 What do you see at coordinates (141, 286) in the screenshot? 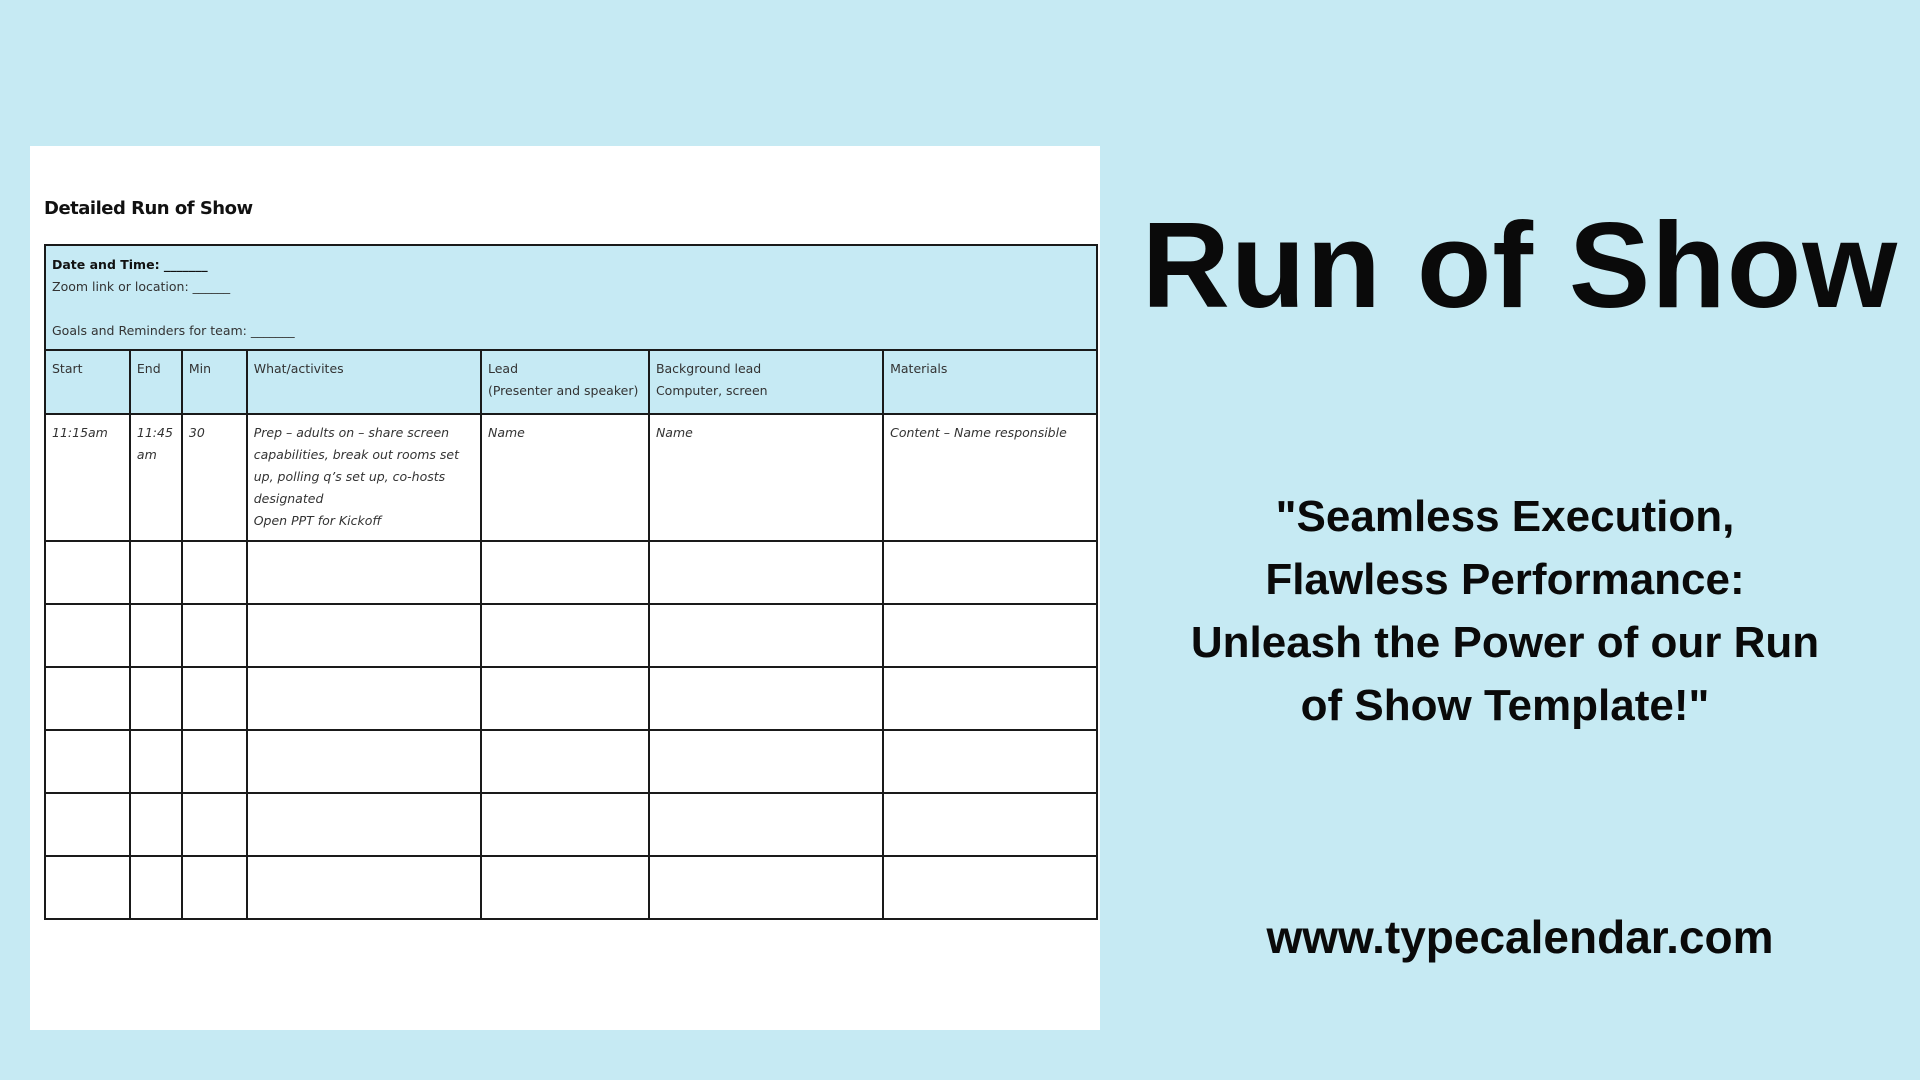
I see `zoom-link-field: Zoom link or location: ______` at bounding box center [141, 286].